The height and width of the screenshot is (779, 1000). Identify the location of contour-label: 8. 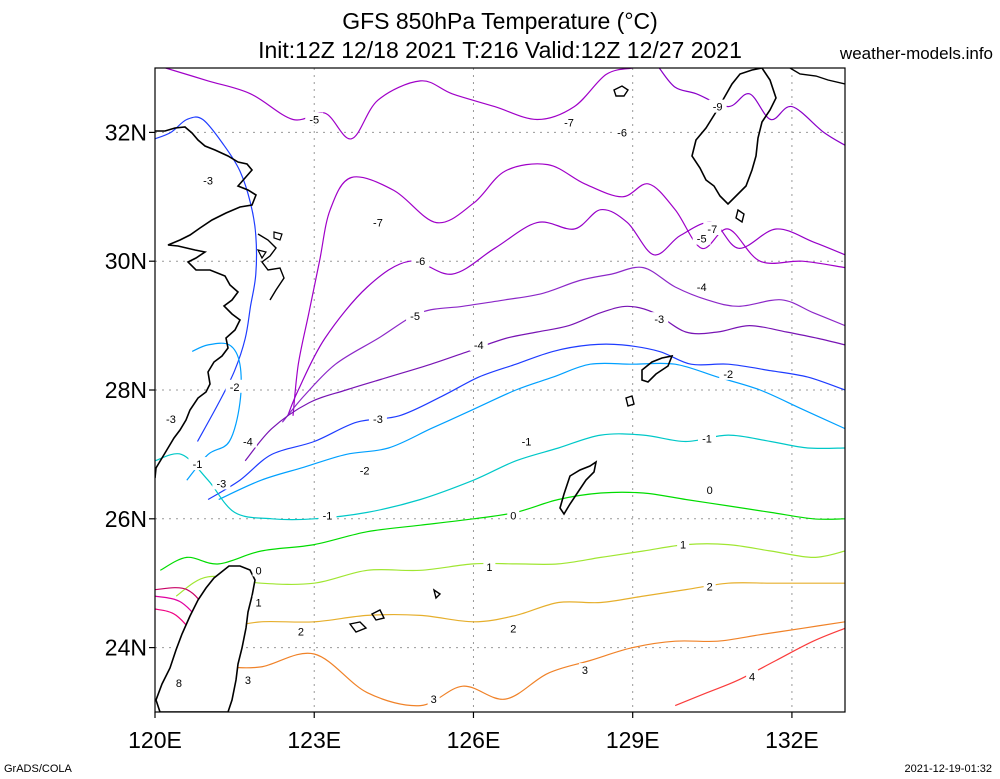
(179, 684).